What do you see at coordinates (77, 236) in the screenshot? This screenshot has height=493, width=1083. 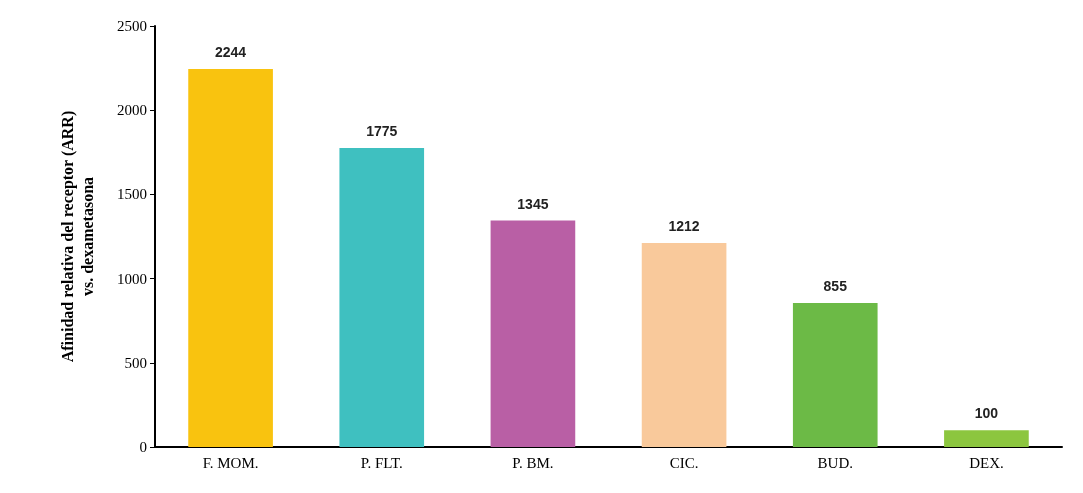 I see `y-axis-title: Afinidad relativa del receptor (ARR) vs. dexametasona` at bounding box center [77, 236].